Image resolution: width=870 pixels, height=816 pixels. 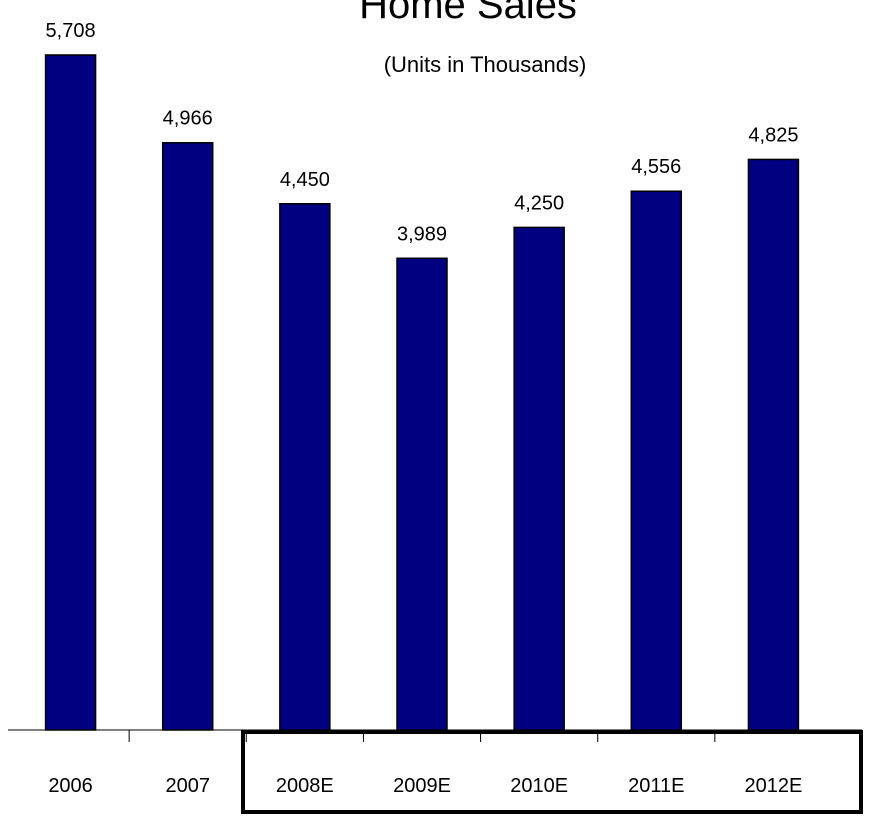 I want to click on tick-label-2011E: 2011E, so click(x=656, y=786).